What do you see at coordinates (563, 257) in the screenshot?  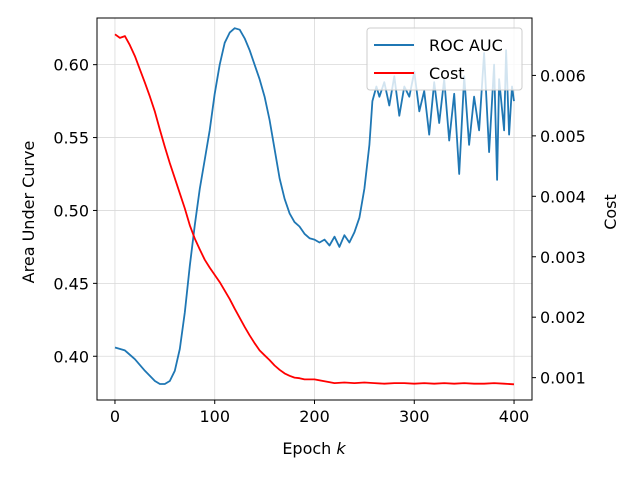 I see `y-right-tick-label: 0.003` at bounding box center [563, 257].